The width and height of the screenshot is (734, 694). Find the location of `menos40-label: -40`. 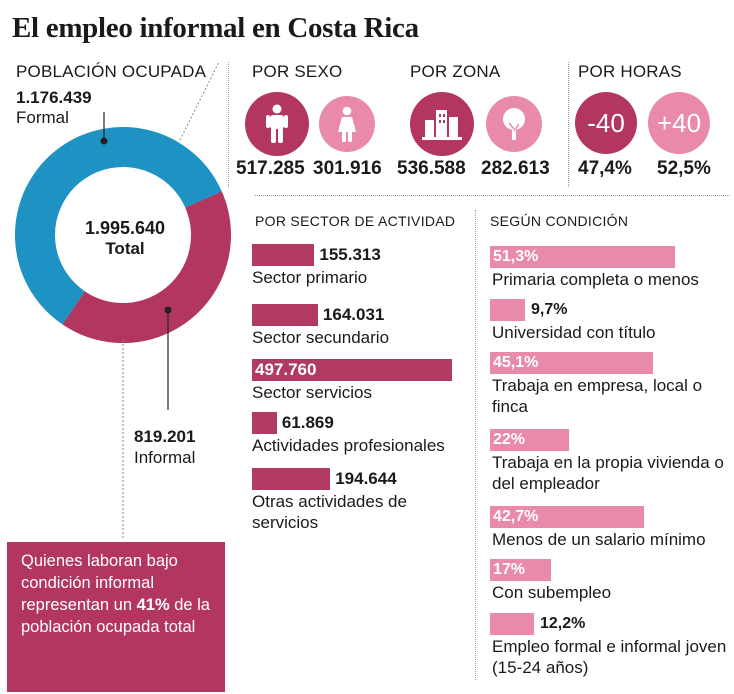

menos40-label: -40 is located at coordinates (606, 122).